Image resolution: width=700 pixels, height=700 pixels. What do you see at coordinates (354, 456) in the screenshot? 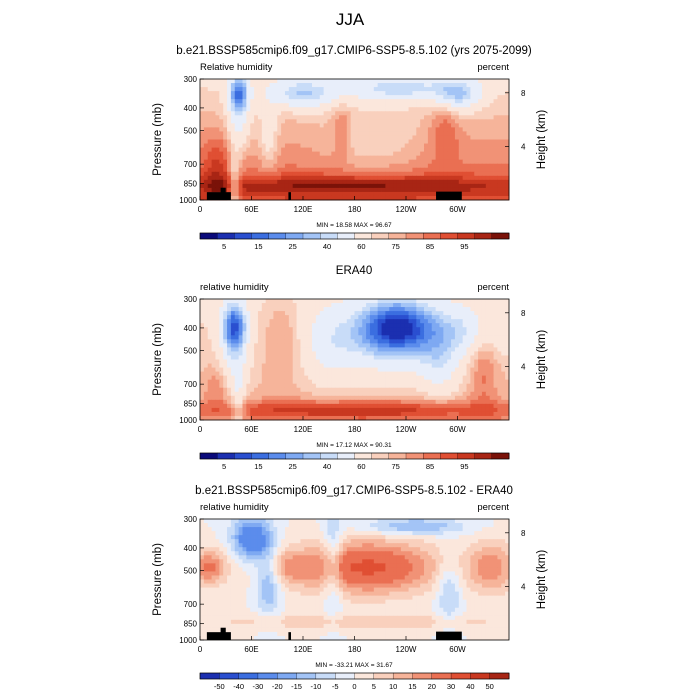
I see `colorbar-frame` at bounding box center [354, 456].